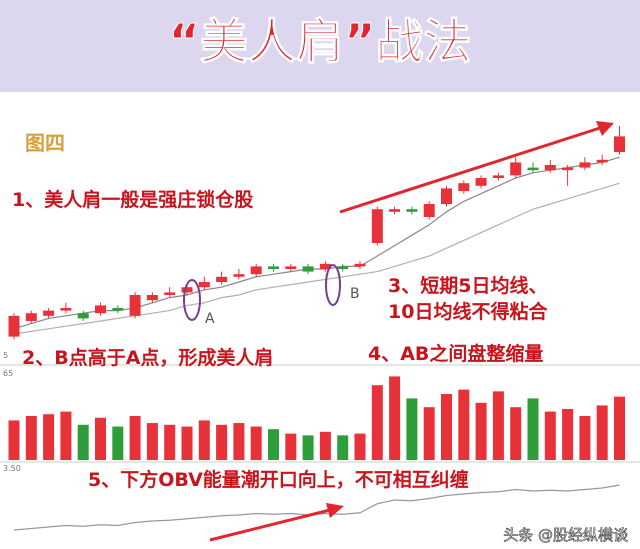  I want to click on annotation: 2、B点高于A点，形成美人肩, so click(147, 357).